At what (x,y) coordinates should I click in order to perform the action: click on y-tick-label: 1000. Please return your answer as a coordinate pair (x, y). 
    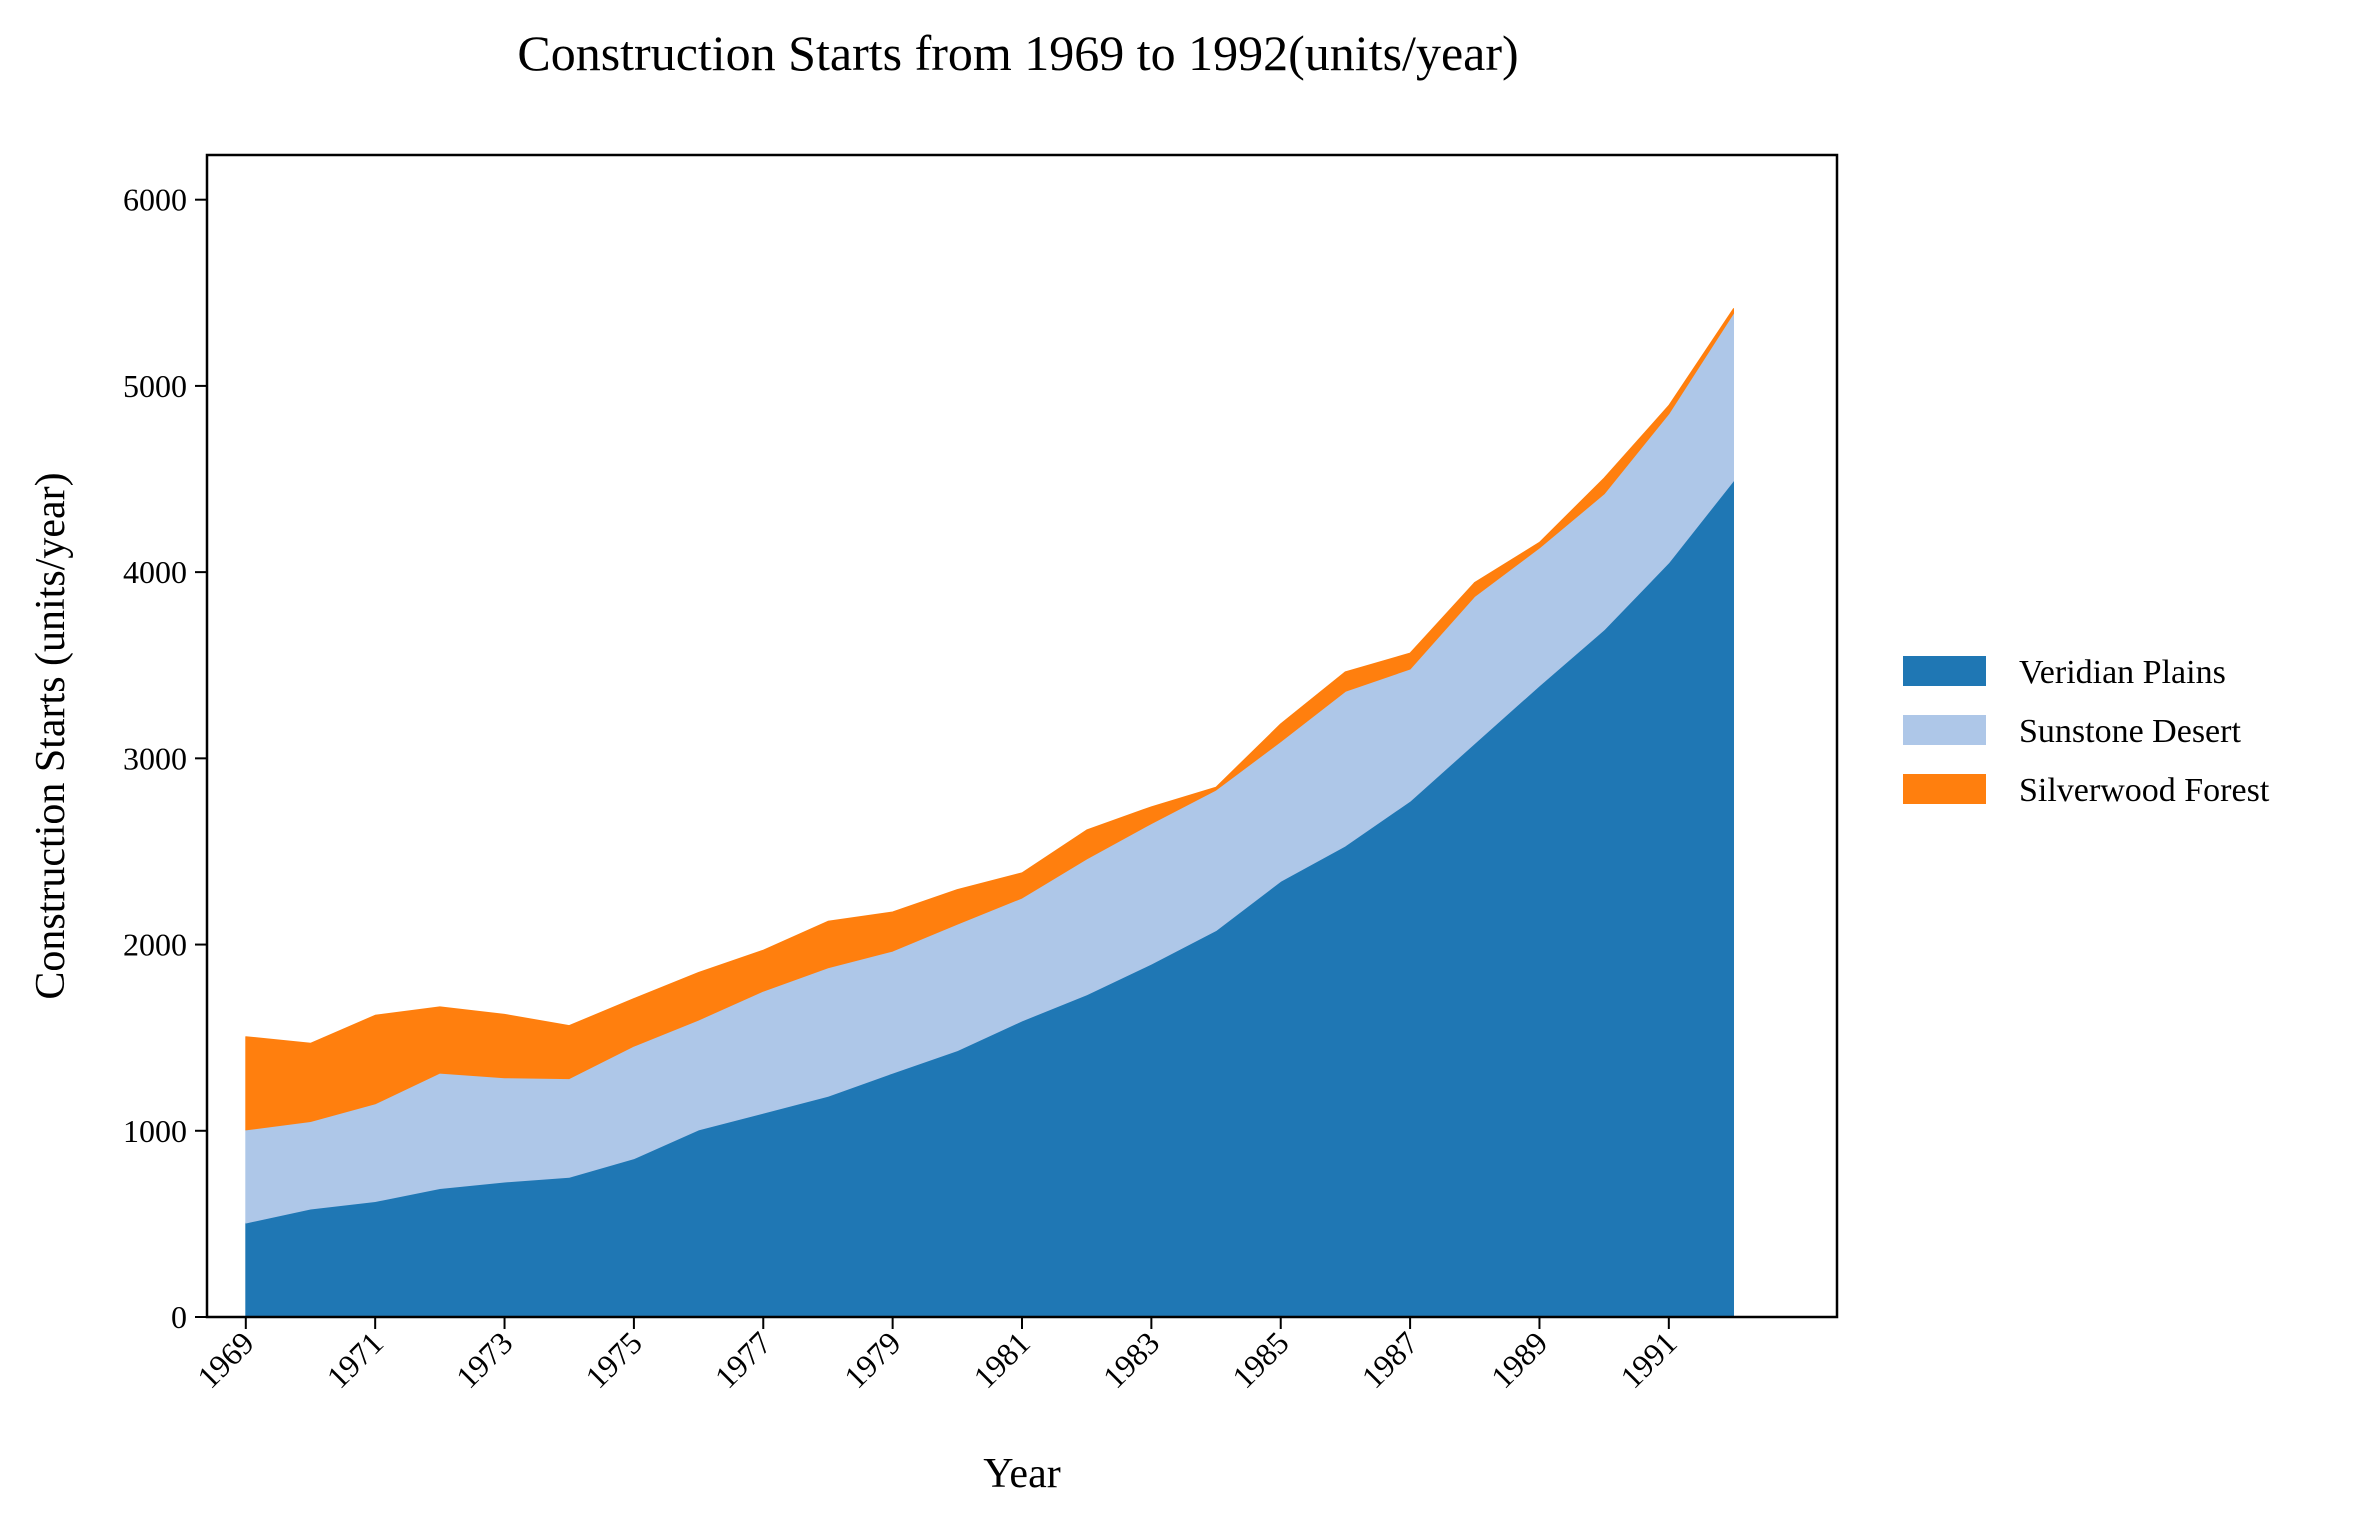
    Looking at the image, I should click on (155, 1131).